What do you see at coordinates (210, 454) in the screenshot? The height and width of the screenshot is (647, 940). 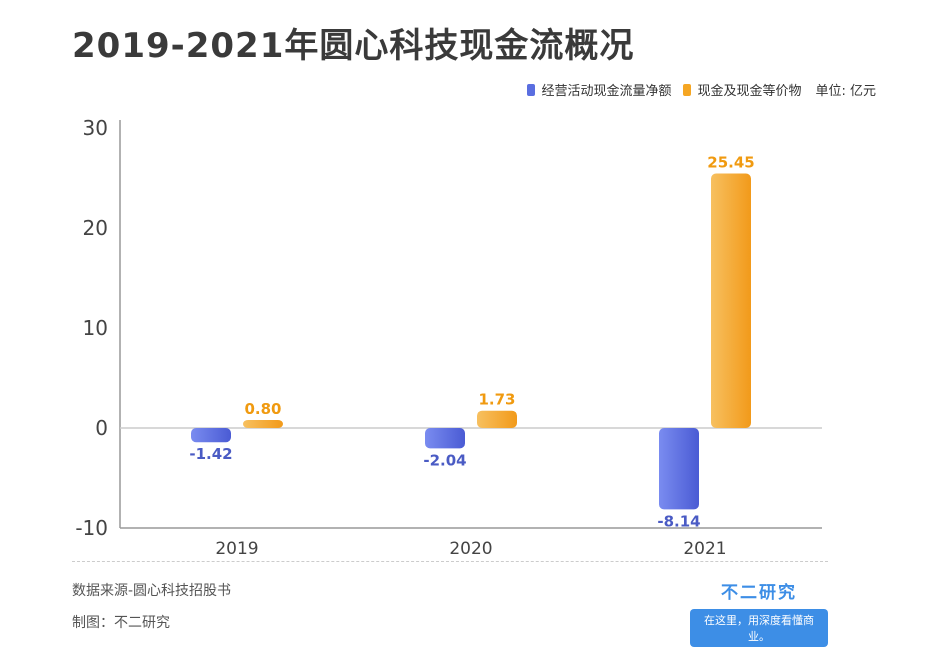 I see `data-label-operating-cashflow-2019: -1.42` at bounding box center [210, 454].